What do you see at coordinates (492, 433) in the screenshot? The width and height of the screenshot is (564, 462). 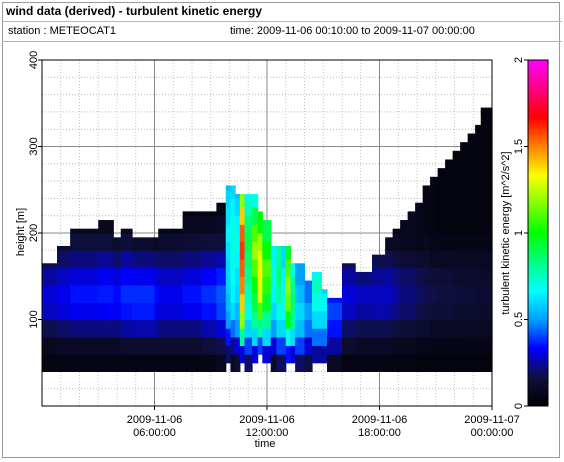 I see `x-tick-label: 00:00:00` at bounding box center [492, 433].